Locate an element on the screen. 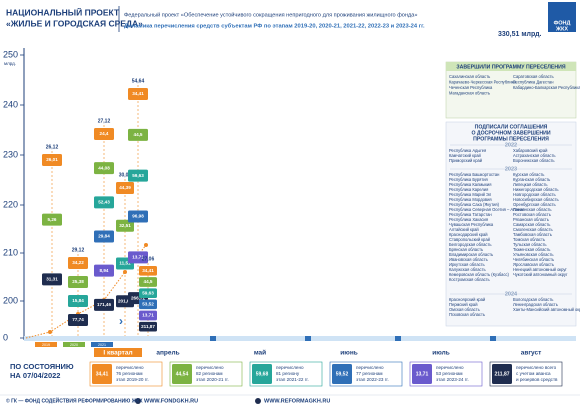 This screenshot has height=410, width=580. legend-text: этап 2020-21 гг. is located at coordinates (212, 379).